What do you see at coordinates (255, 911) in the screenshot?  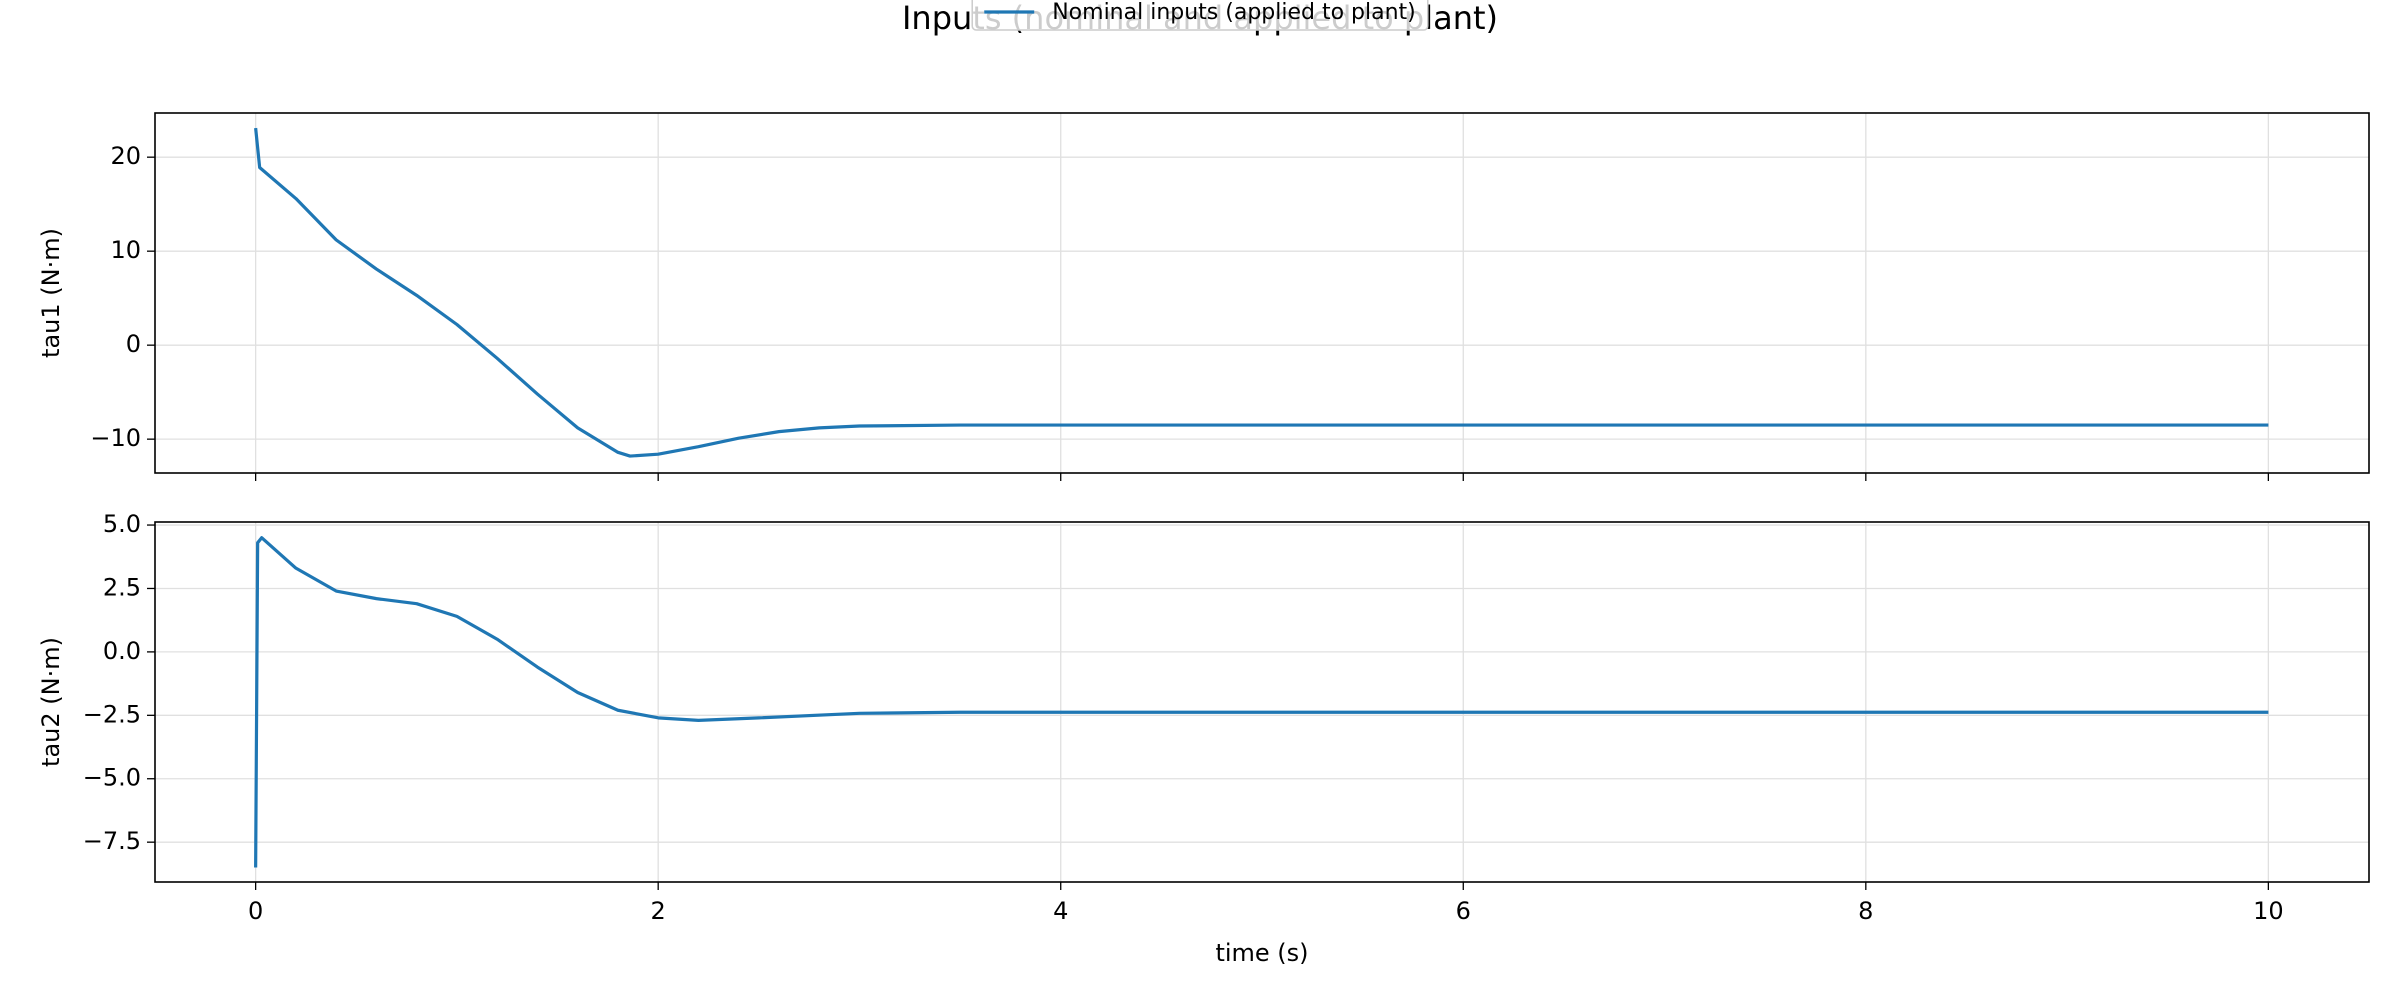 I see `x-tick-label: 0` at bounding box center [255, 911].